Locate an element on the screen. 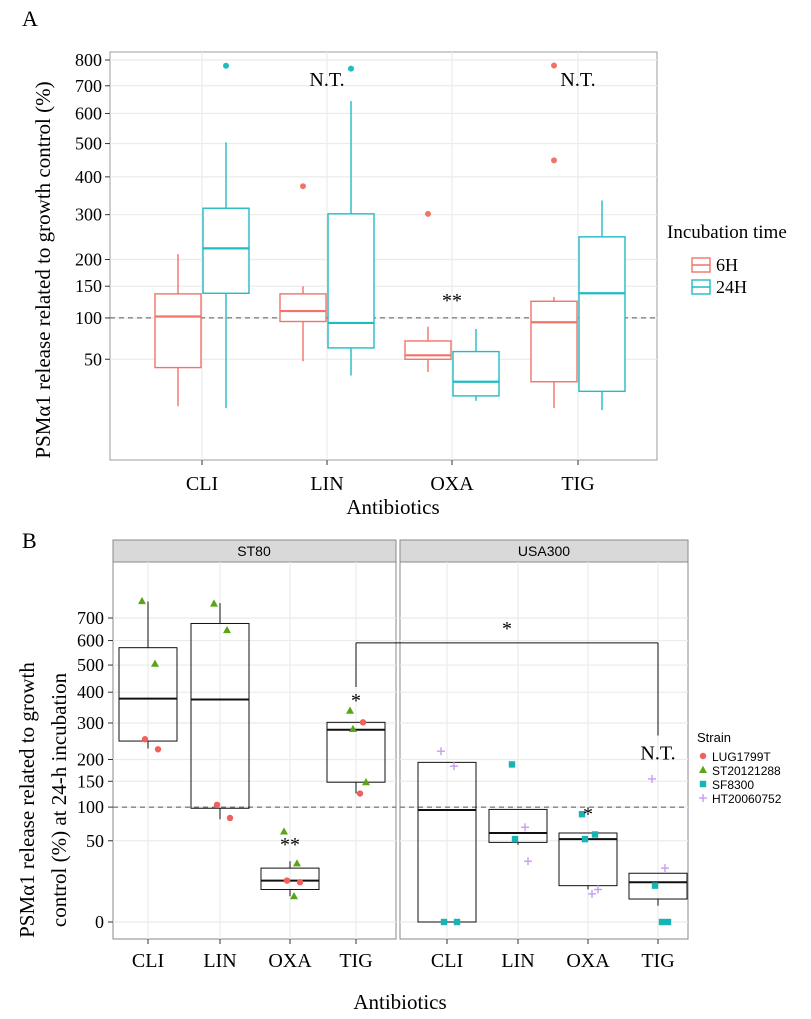  box-24h-cli is located at coordinates (226, 235).